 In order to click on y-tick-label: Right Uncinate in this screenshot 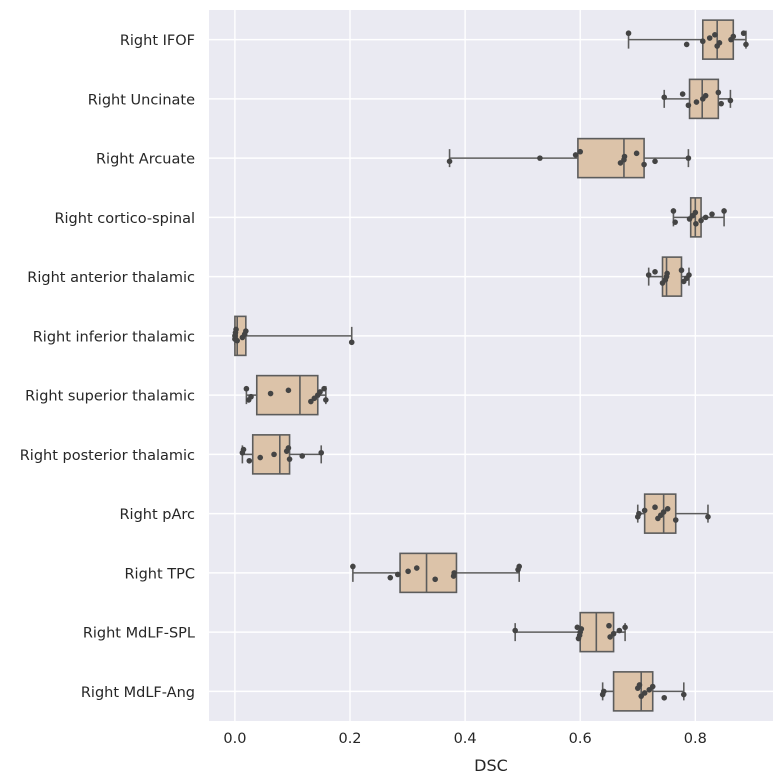, I will do `click(141, 100)`.